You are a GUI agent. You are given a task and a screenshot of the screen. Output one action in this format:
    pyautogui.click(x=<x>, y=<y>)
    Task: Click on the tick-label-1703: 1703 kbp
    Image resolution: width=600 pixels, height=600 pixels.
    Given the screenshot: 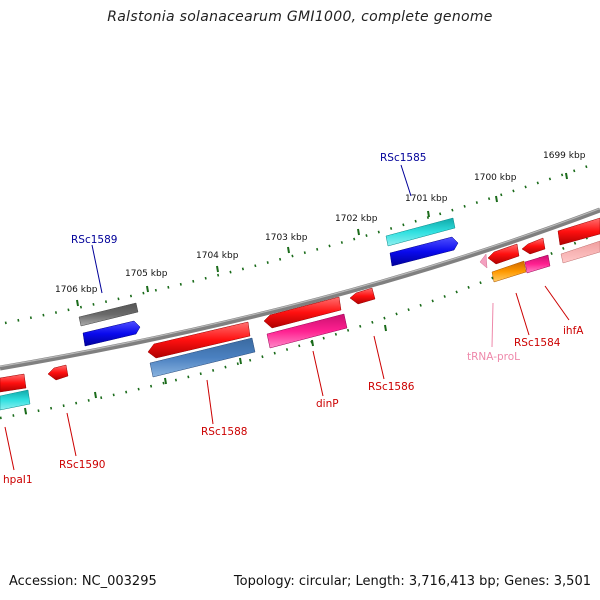 What is the action you would take?
    pyautogui.click(x=286, y=238)
    